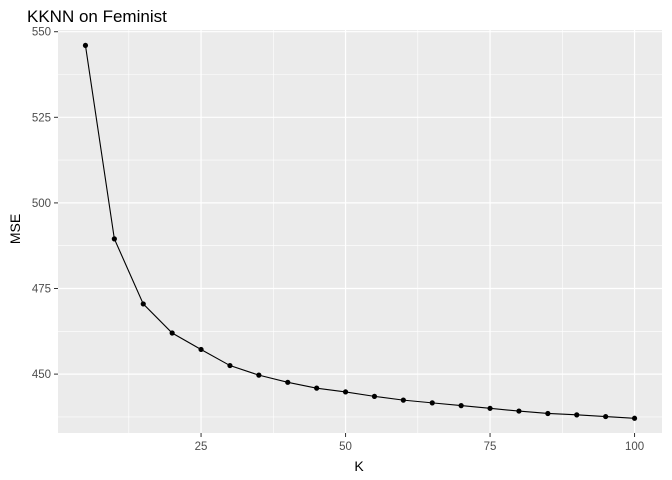 This screenshot has height=480, width=672. What do you see at coordinates (490, 447) in the screenshot?
I see `x-tick-label: 75` at bounding box center [490, 447].